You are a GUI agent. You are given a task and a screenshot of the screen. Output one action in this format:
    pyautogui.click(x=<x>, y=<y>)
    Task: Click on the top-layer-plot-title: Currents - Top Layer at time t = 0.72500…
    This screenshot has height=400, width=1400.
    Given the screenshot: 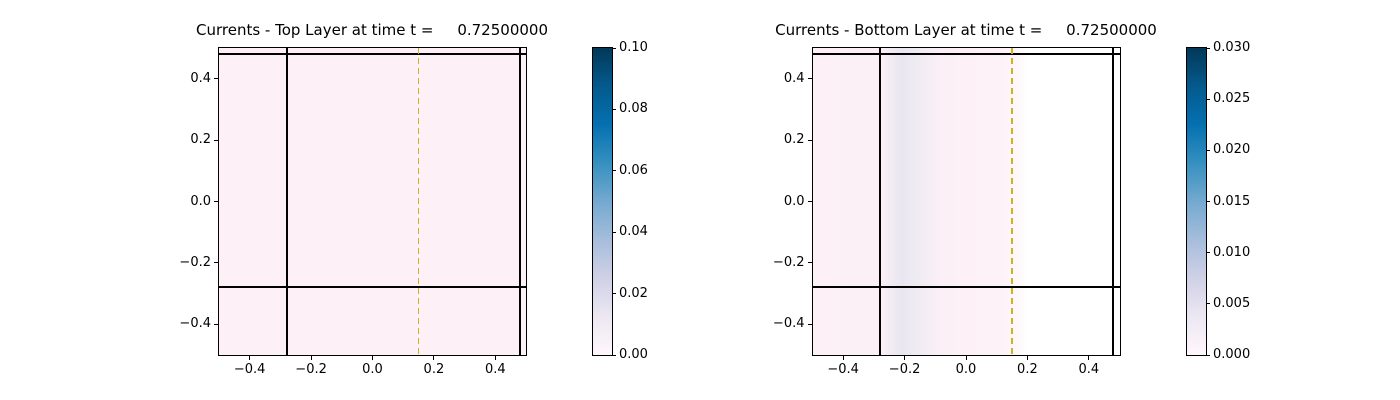 What is the action you would take?
    pyautogui.click(x=372, y=30)
    